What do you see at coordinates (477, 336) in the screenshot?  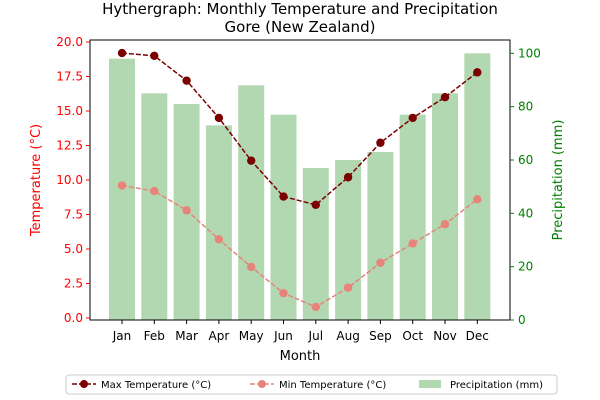 I see `x-tick-label-dec: Dec` at bounding box center [477, 336].